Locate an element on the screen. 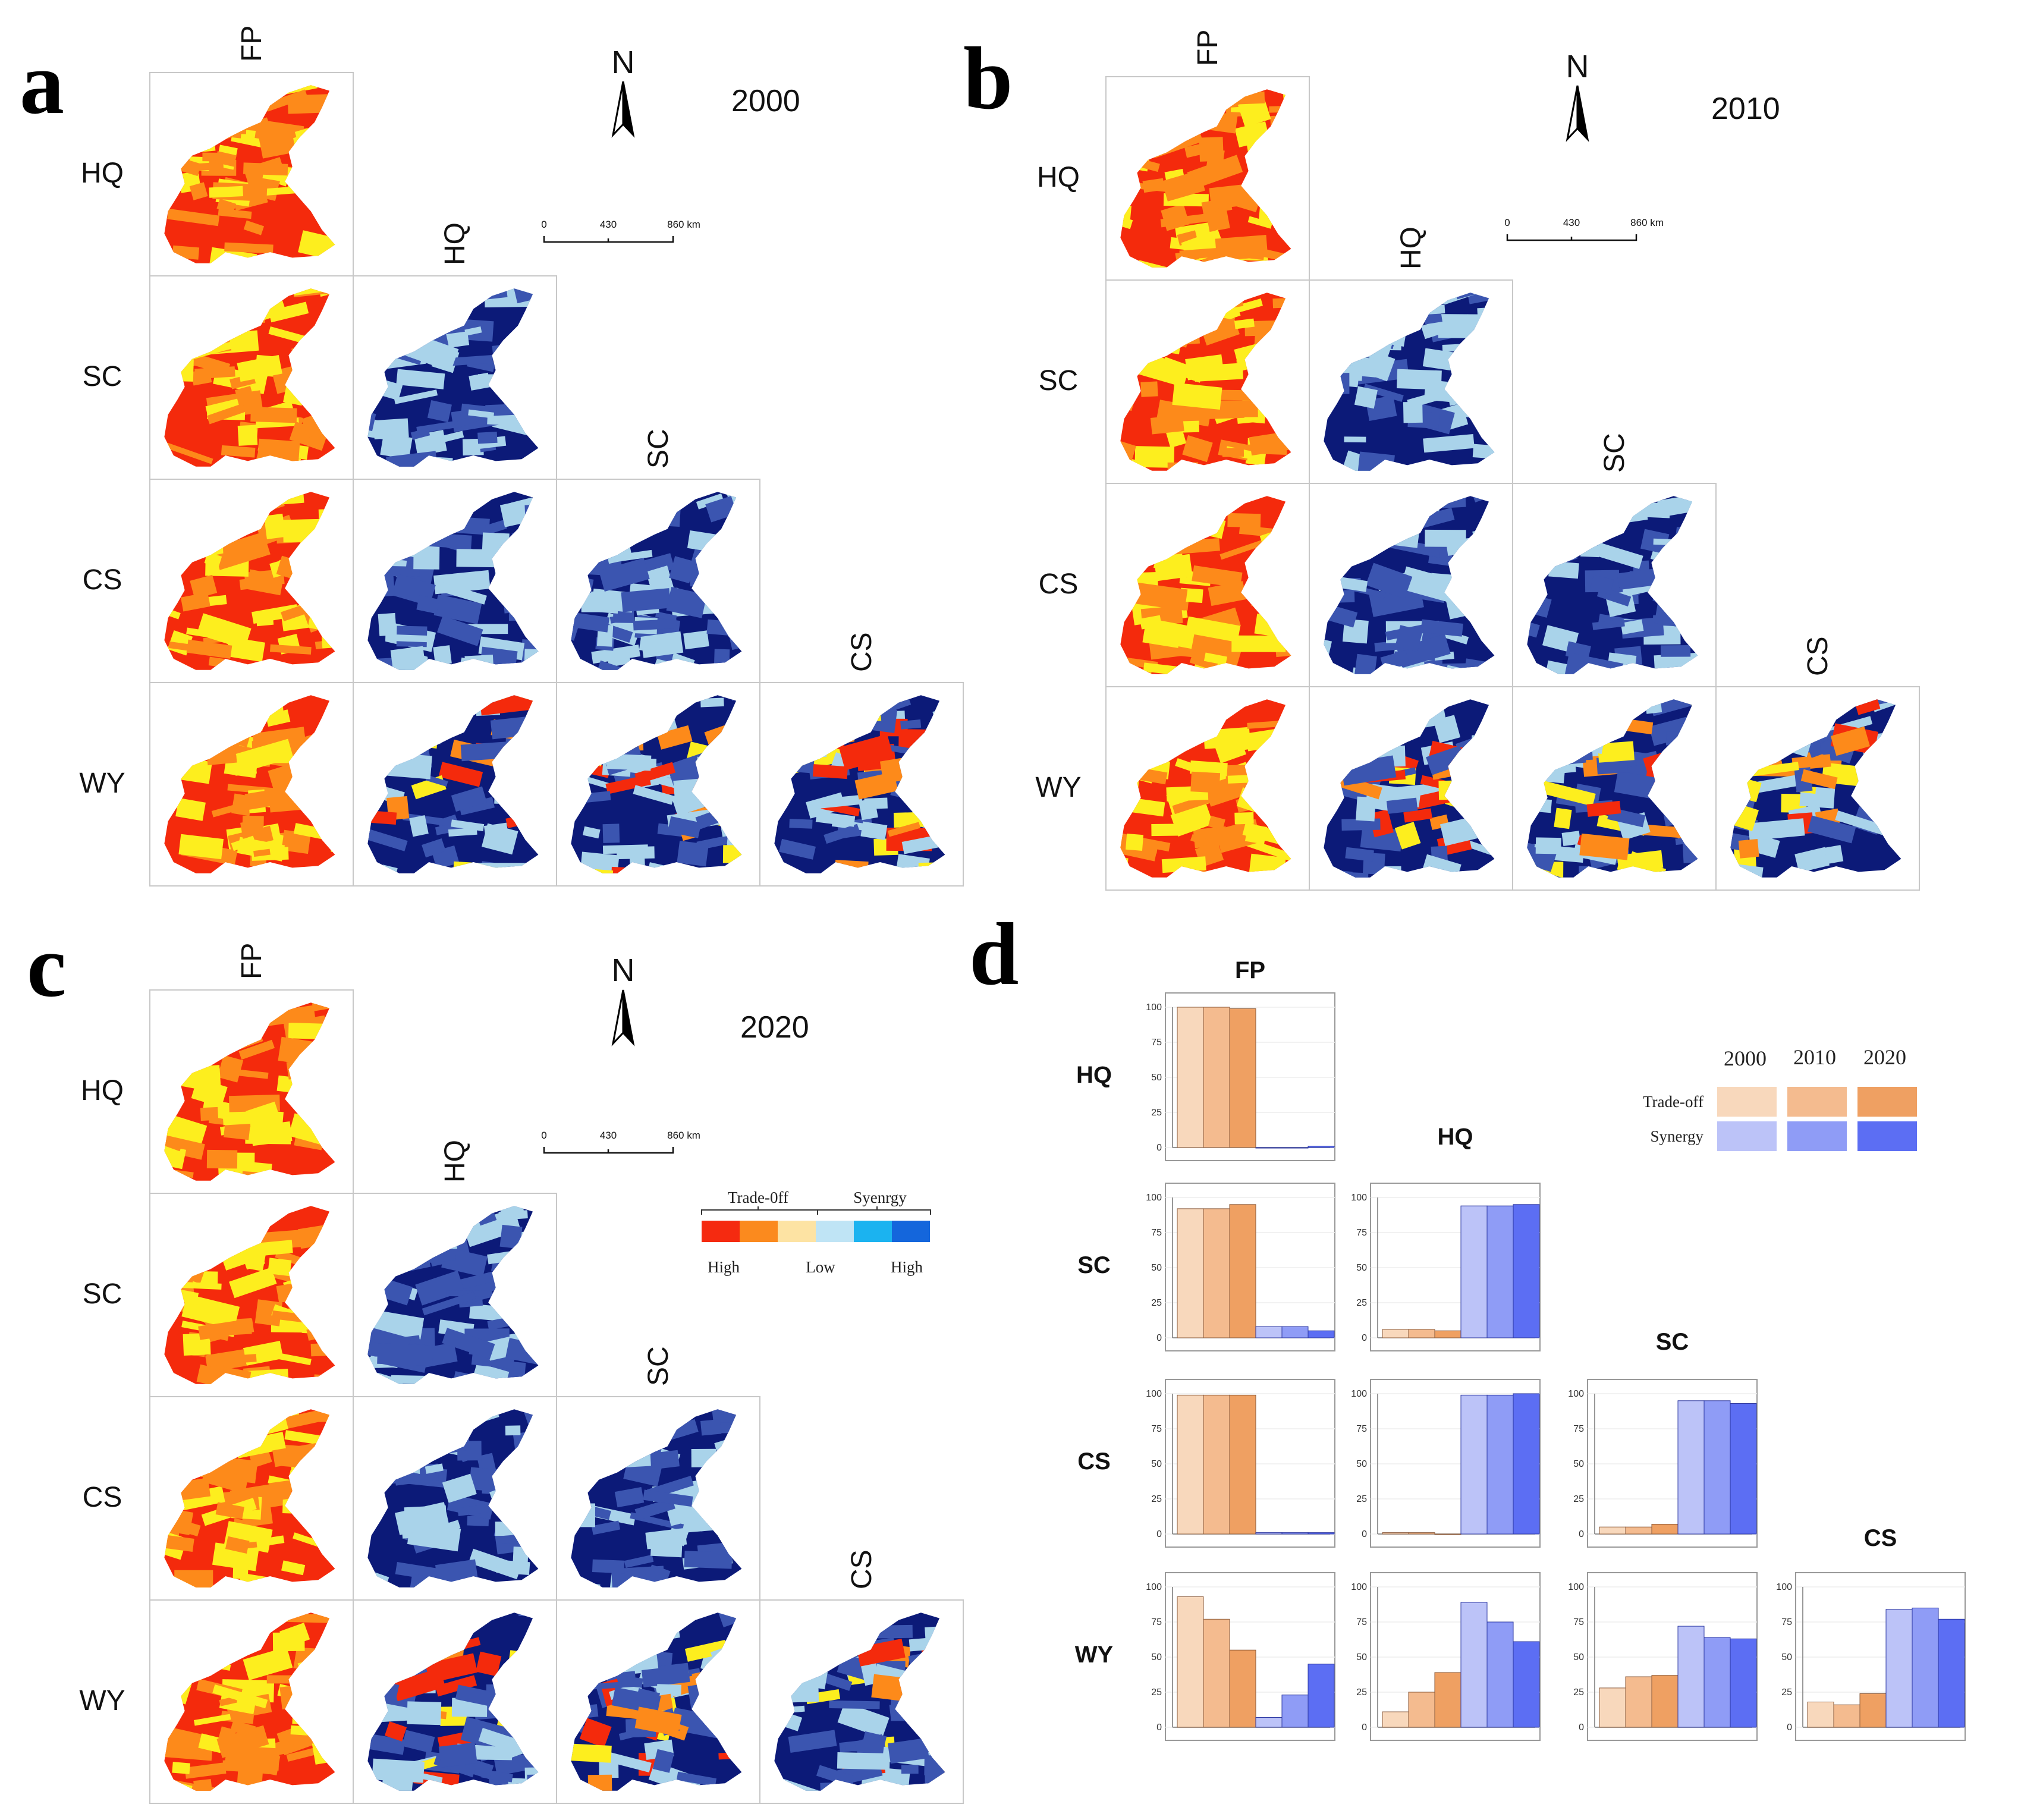 This screenshot has height=1820, width=2021. bar-panel-sc-fp: 0 25 50 75 100 is located at coordinates (1241, 1267).